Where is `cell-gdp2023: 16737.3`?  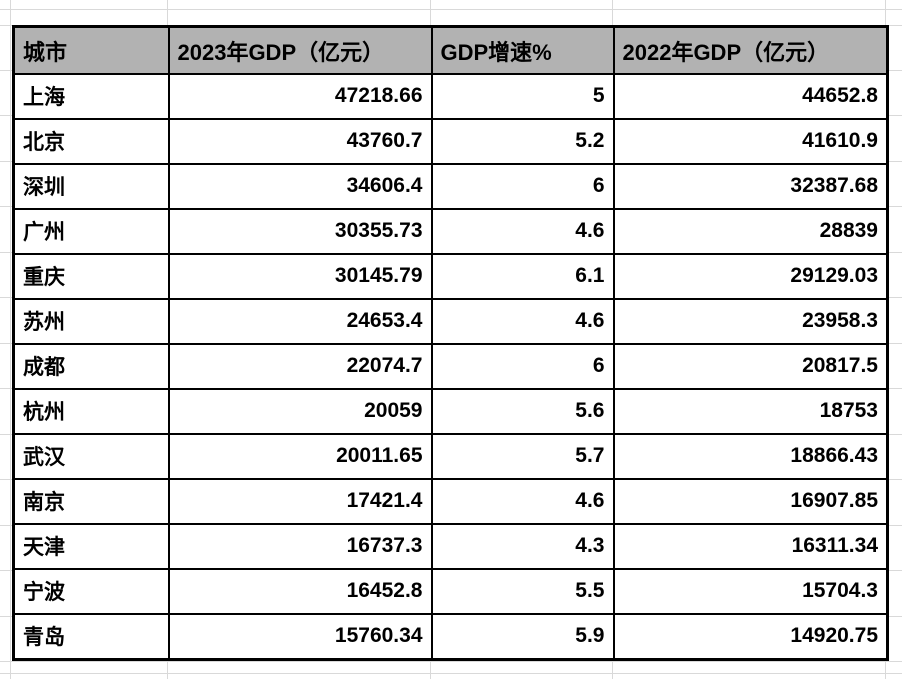 cell-gdp2023: 16737.3 is located at coordinates (300, 546).